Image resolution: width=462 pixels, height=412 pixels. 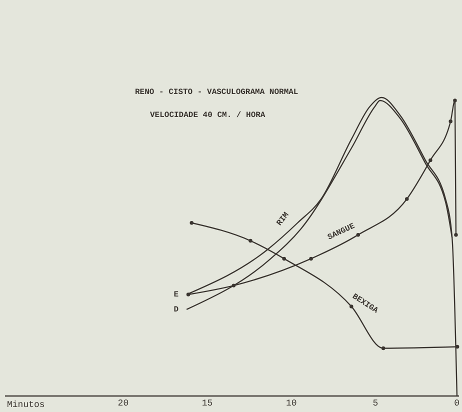 I want to click on x-tick-label: 20, so click(x=123, y=403).